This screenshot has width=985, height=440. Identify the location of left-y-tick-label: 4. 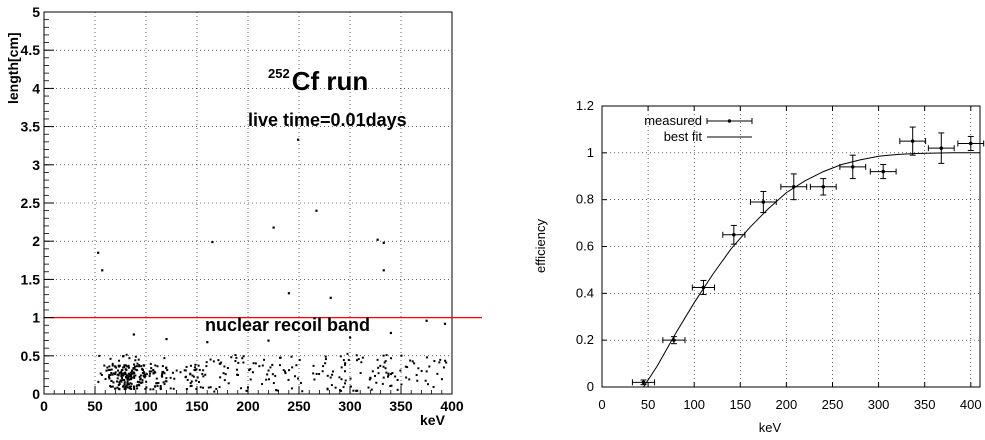
(36, 88).